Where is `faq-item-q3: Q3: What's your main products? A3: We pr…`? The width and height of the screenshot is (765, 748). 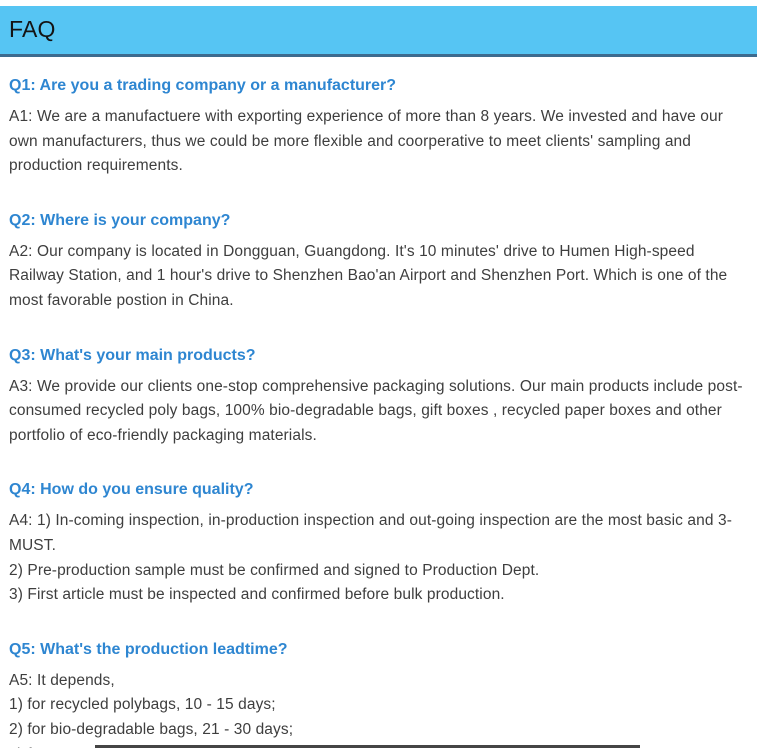 faq-item-q3: Q3: What's your main products? A3: We pr… is located at coordinates (379, 397).